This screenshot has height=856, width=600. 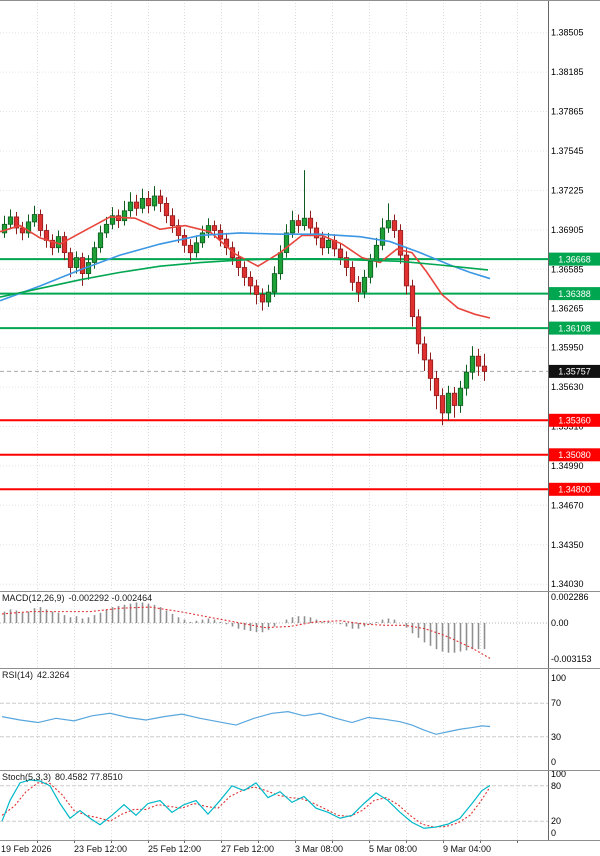 What do you see at coordinates (174, 849) in the screenshot?
I see `svg-text: 25 Feb 12:00` at bounding box center [174, 849].